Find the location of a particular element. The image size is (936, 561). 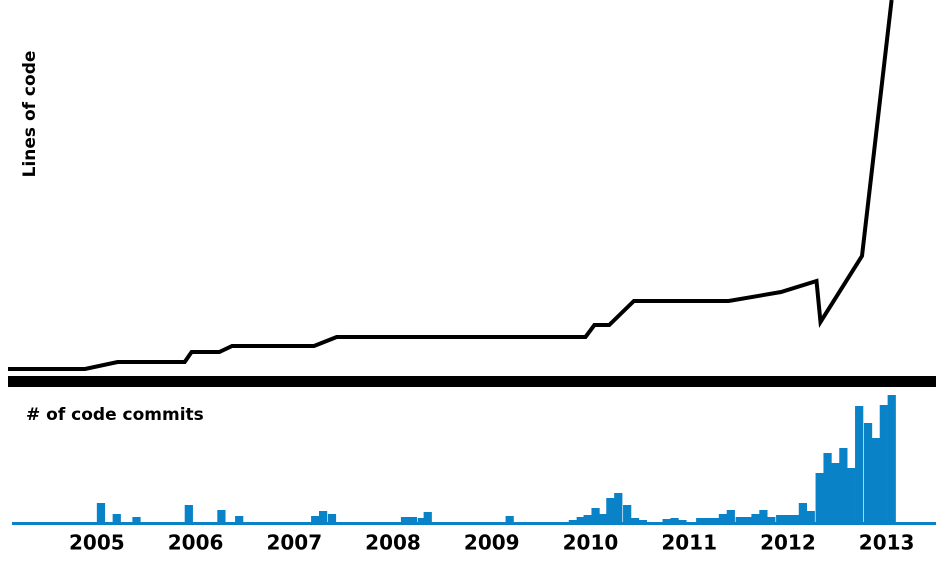

x-tick-label: 2008 is located at coordinates (393, 543).